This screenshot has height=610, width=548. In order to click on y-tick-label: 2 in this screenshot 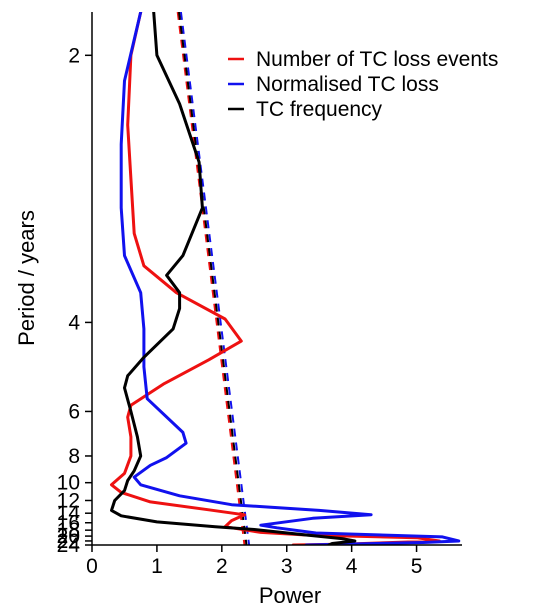, I will do `click(74, 55)`.